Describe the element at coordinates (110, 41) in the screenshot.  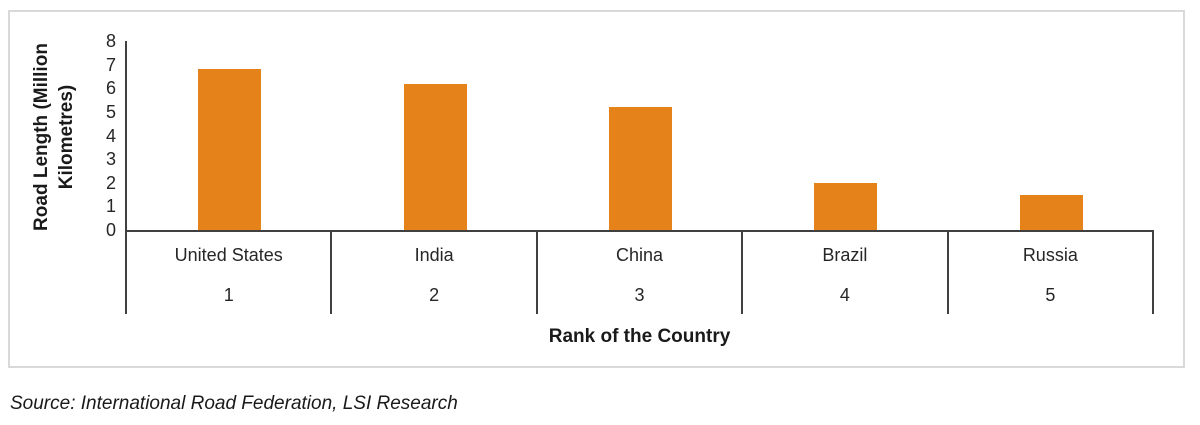
I see `y-tick-label: 8` at that location.